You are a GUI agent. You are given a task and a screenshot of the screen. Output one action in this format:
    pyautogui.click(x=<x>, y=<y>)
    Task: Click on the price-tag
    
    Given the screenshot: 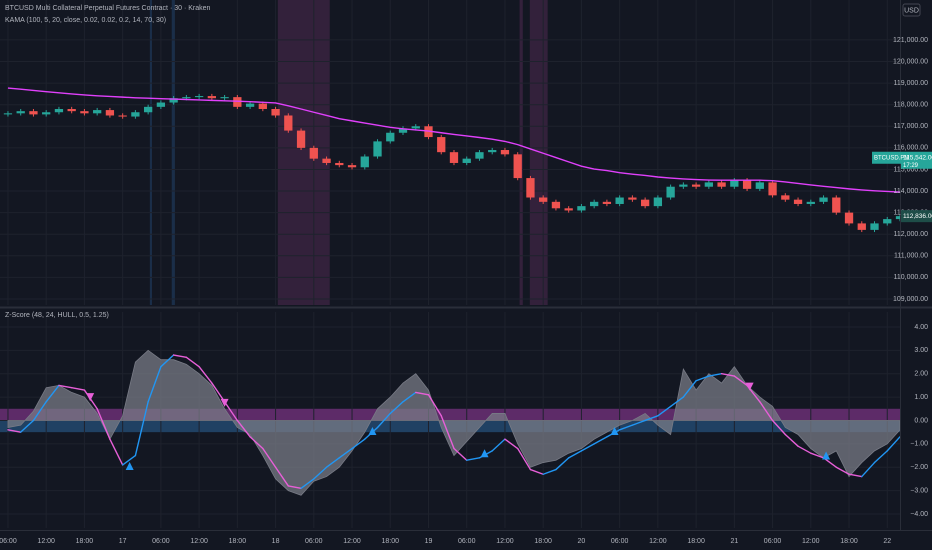 What is the action you would take?
    pyautogui.click(x=916, y=216)
    